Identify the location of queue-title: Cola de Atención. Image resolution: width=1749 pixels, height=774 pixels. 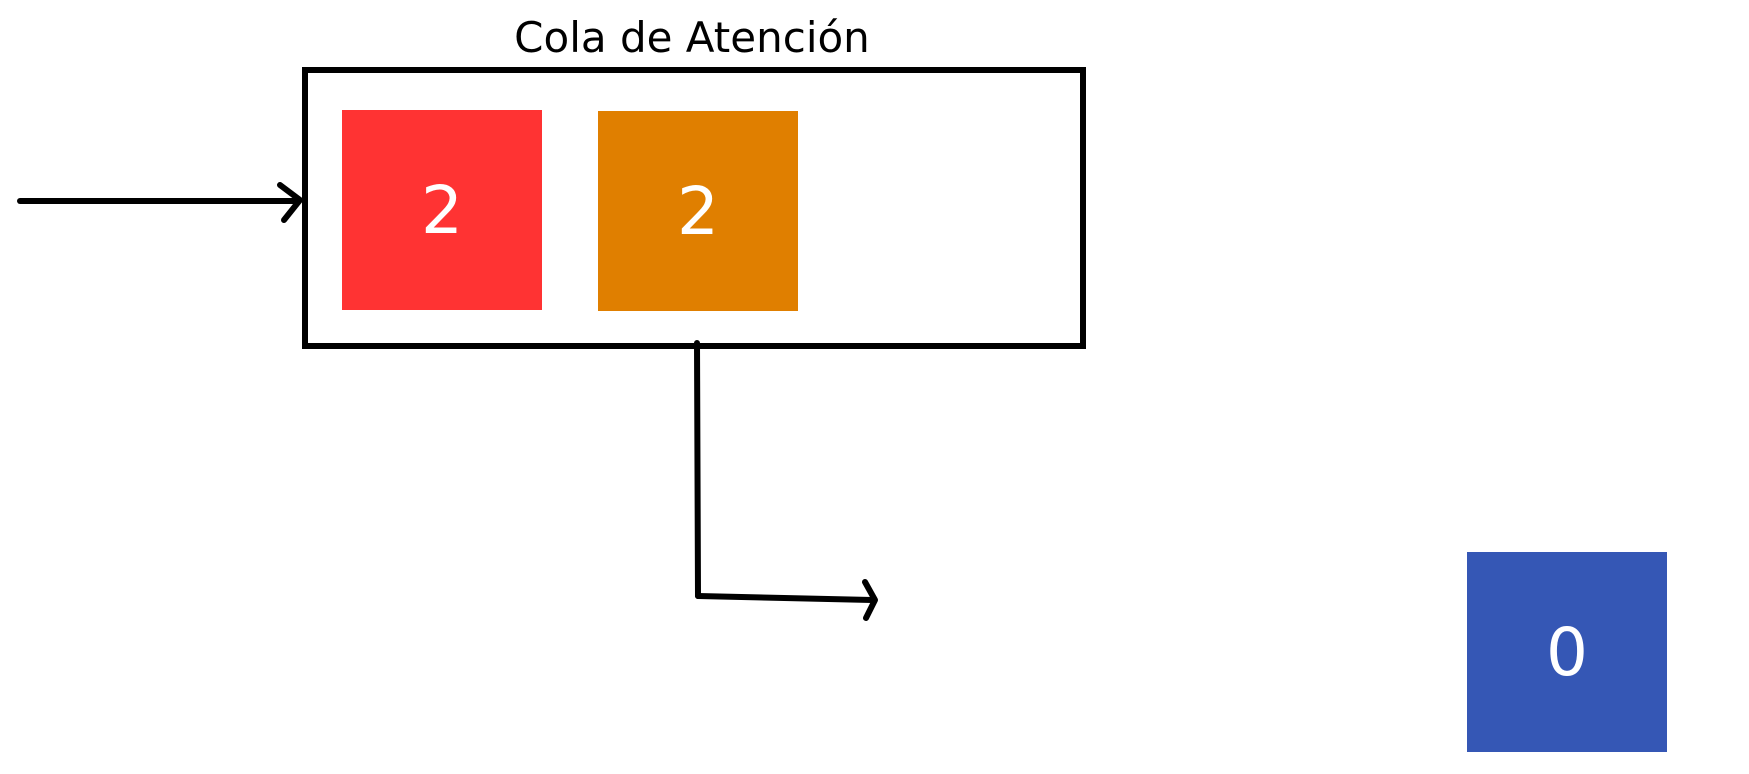
(692, 37).